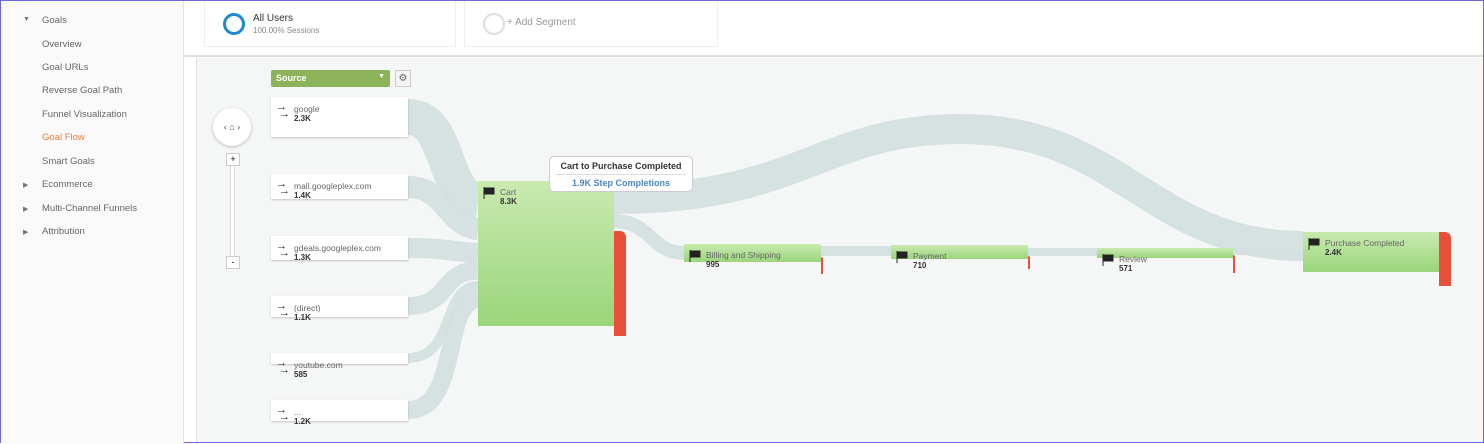  I want to click on segment-all-users: All Users 100.00% Sessions, so click(330, 24).